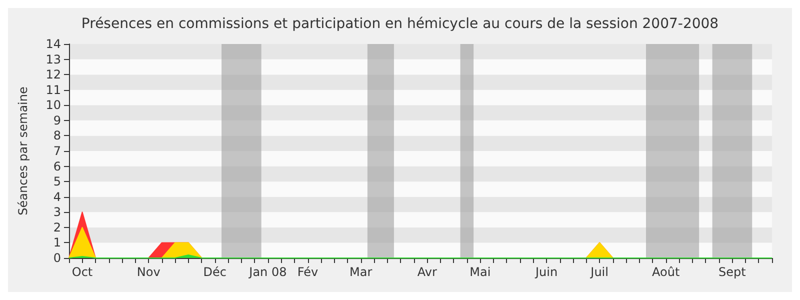 The height and width of the screenshot is (300, 800). Describe the element at coordinates (57, 258) in the screenshot. I see `y-tick-label: 0` at that location.